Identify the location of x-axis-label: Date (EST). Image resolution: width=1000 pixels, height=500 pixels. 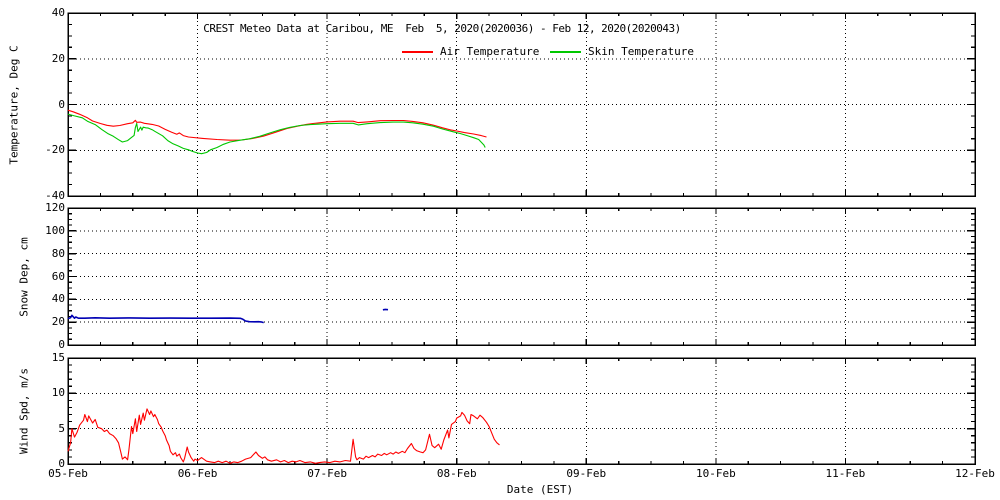
(540, 489).